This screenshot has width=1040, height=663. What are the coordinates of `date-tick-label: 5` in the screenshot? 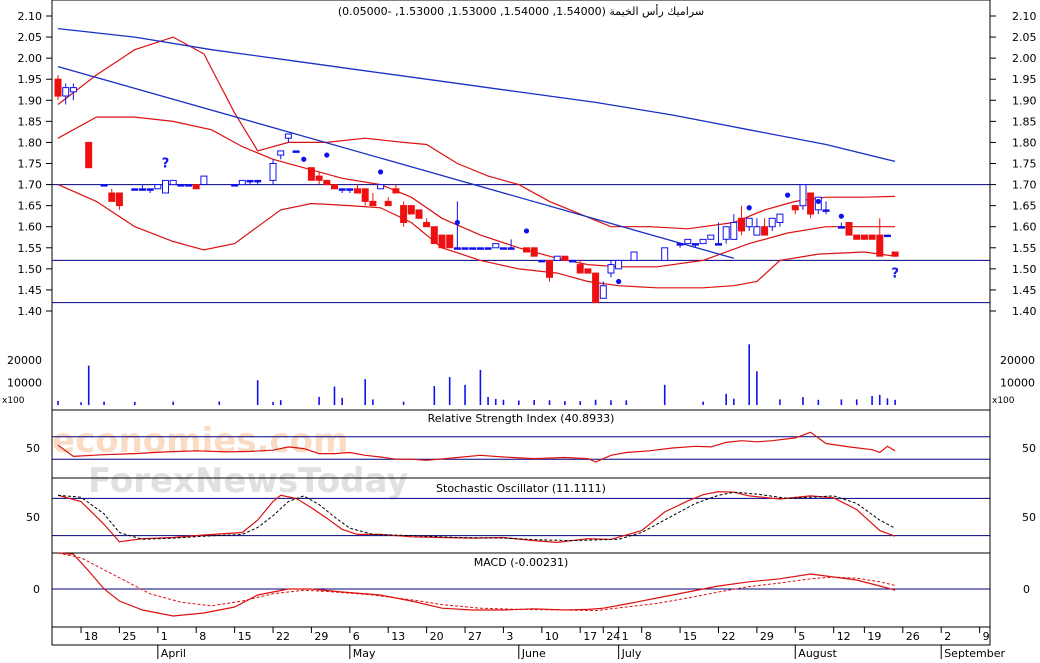 It's located at (801, 636).